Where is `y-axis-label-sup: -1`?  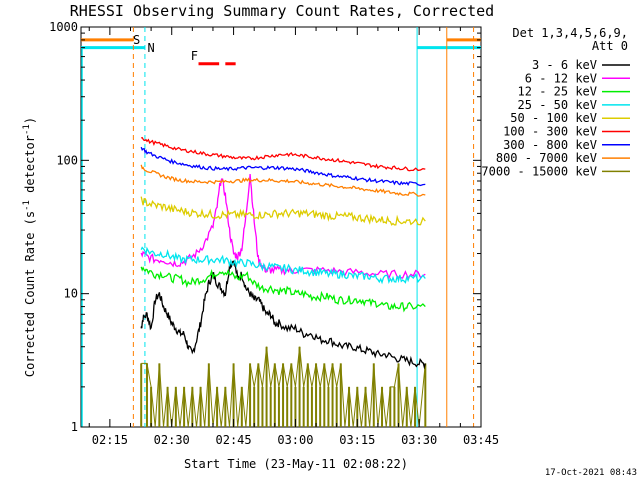
y-axis-label-sup: -1 is located at coordinates (27, 205).